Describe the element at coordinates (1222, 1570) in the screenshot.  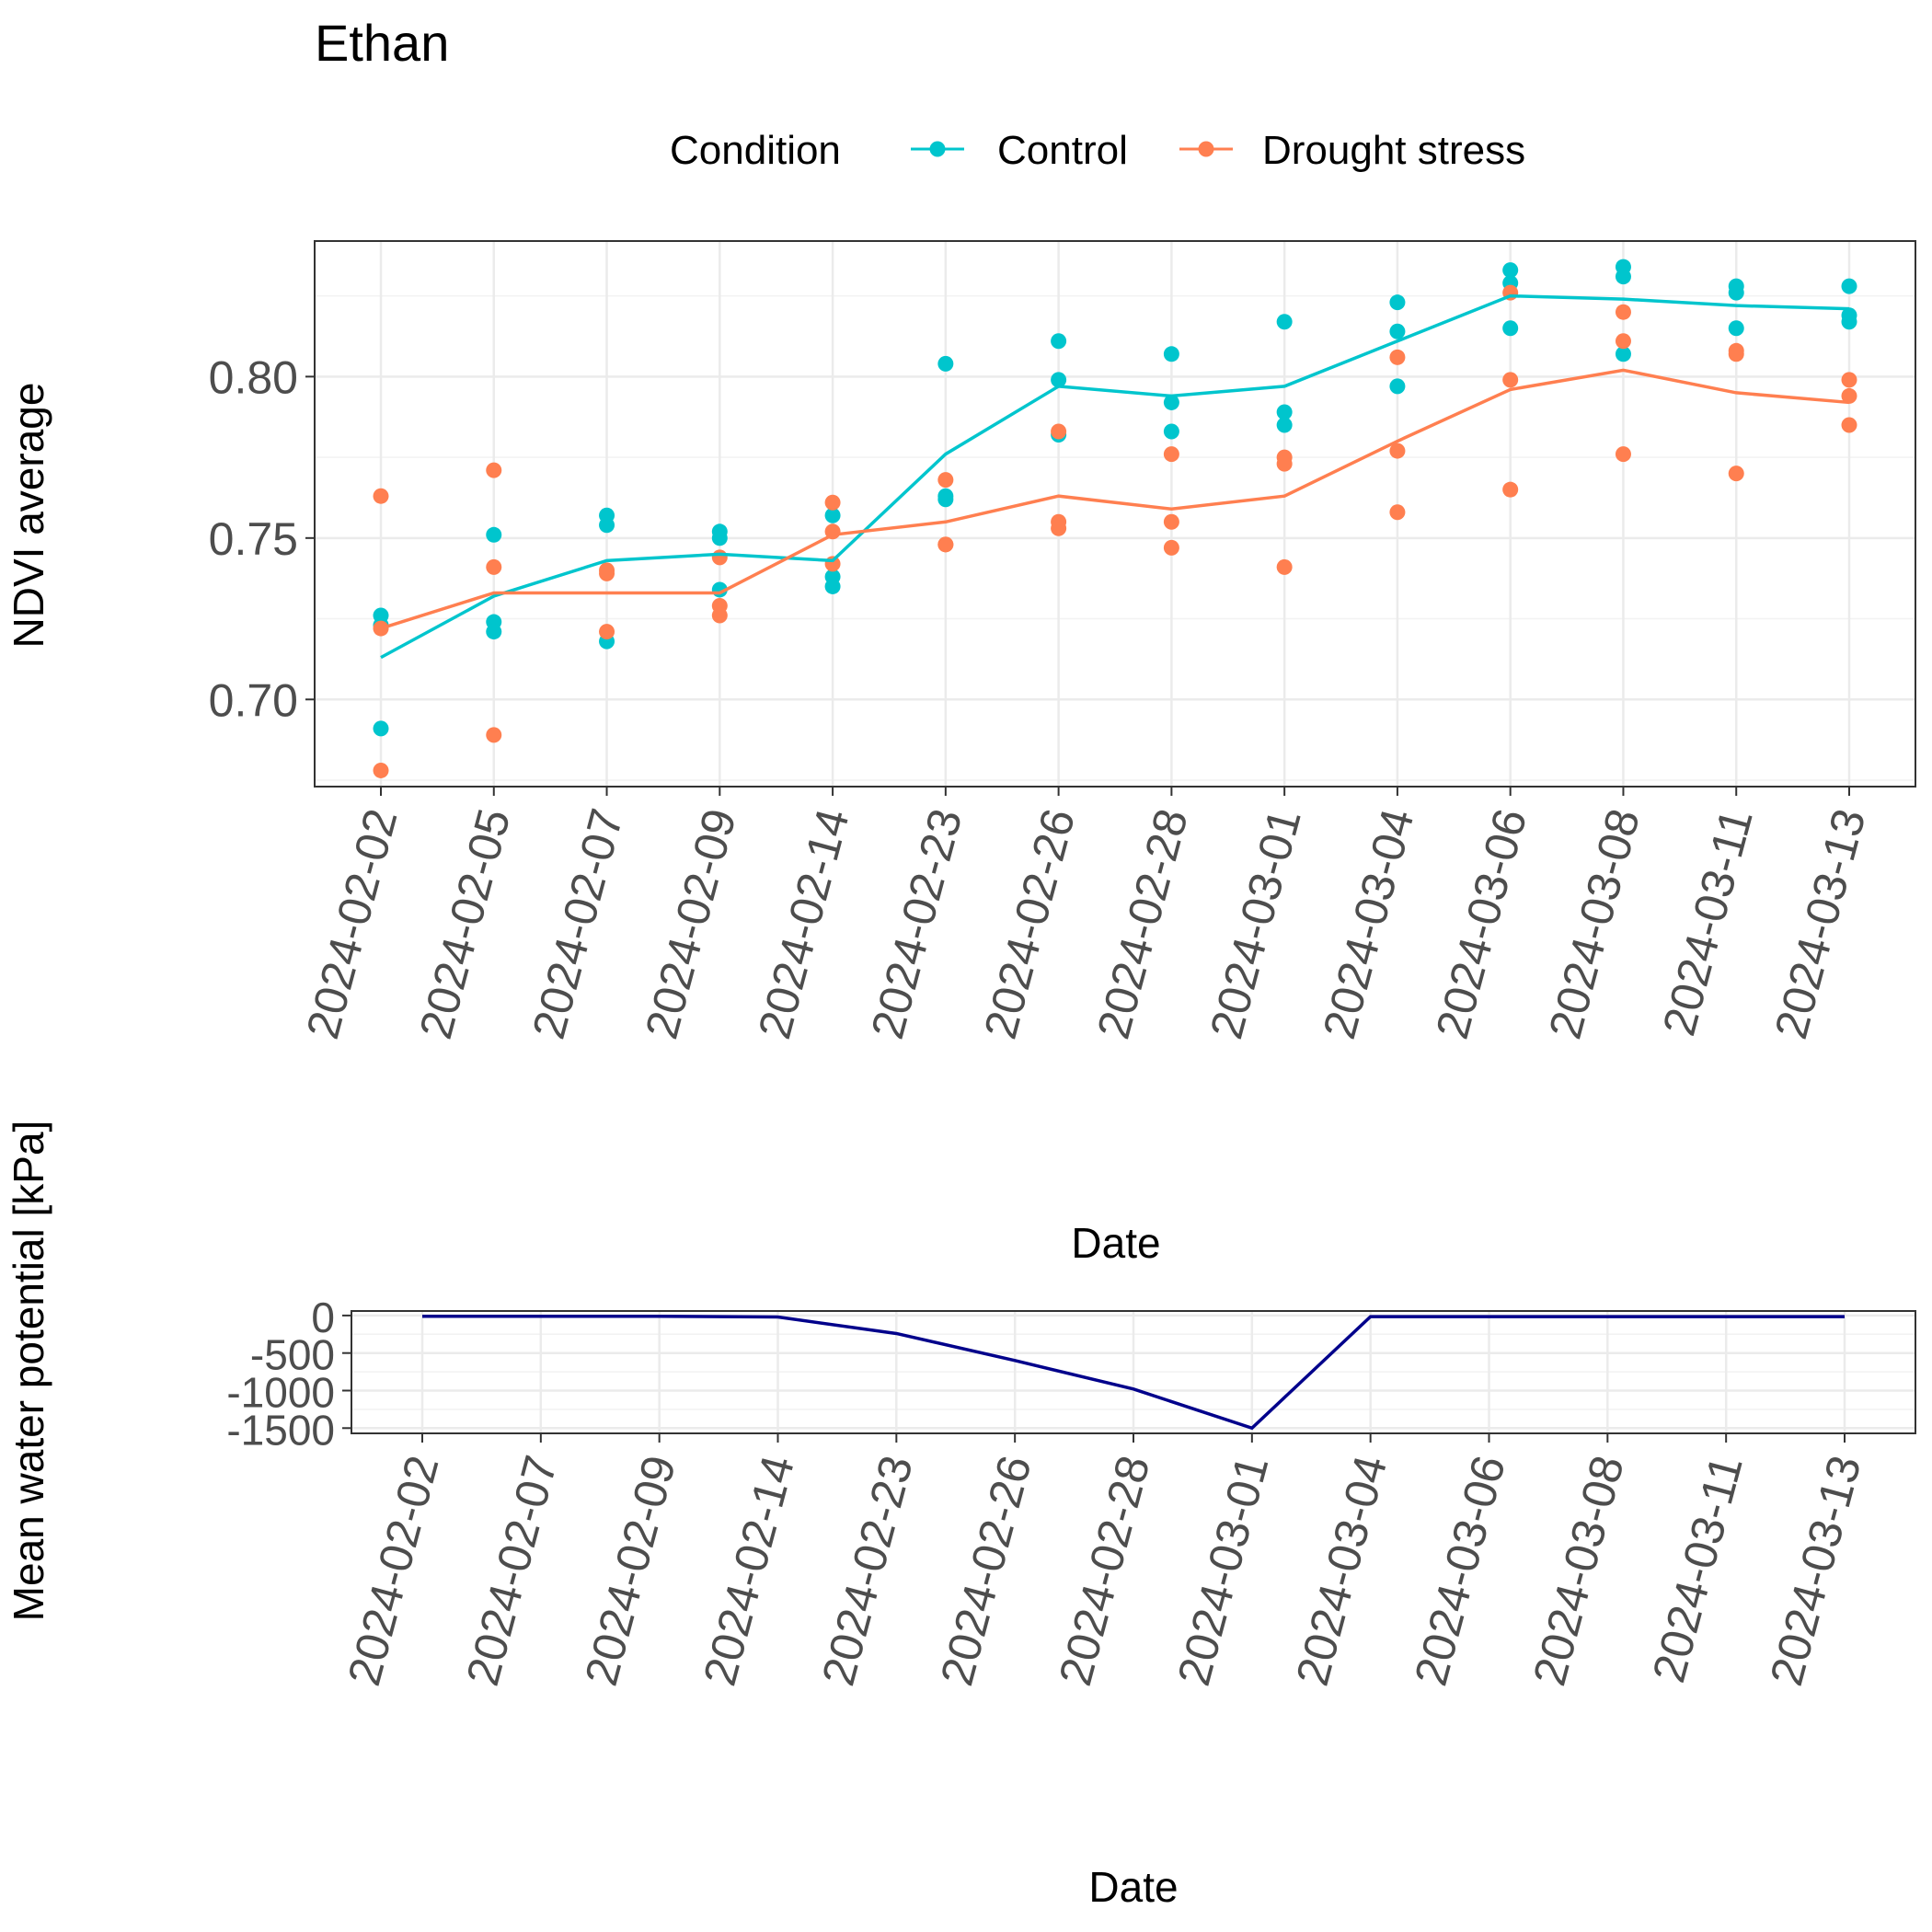
I see `water-x-tick-label: 2024-03-01` at that location.